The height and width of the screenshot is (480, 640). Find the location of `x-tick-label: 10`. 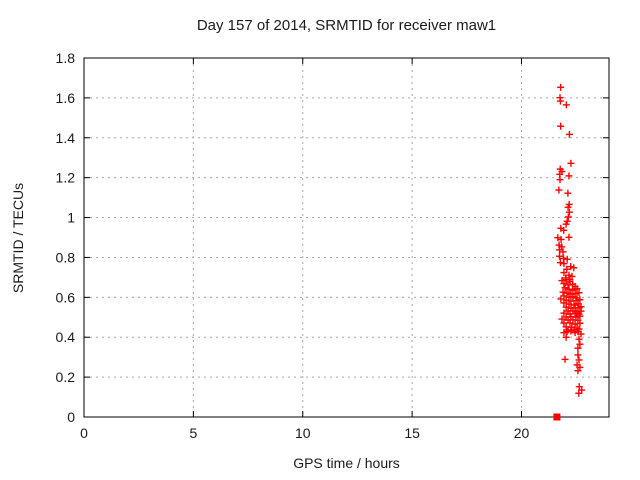

x-tick-label: 10 is located at coordinates (303, 433).